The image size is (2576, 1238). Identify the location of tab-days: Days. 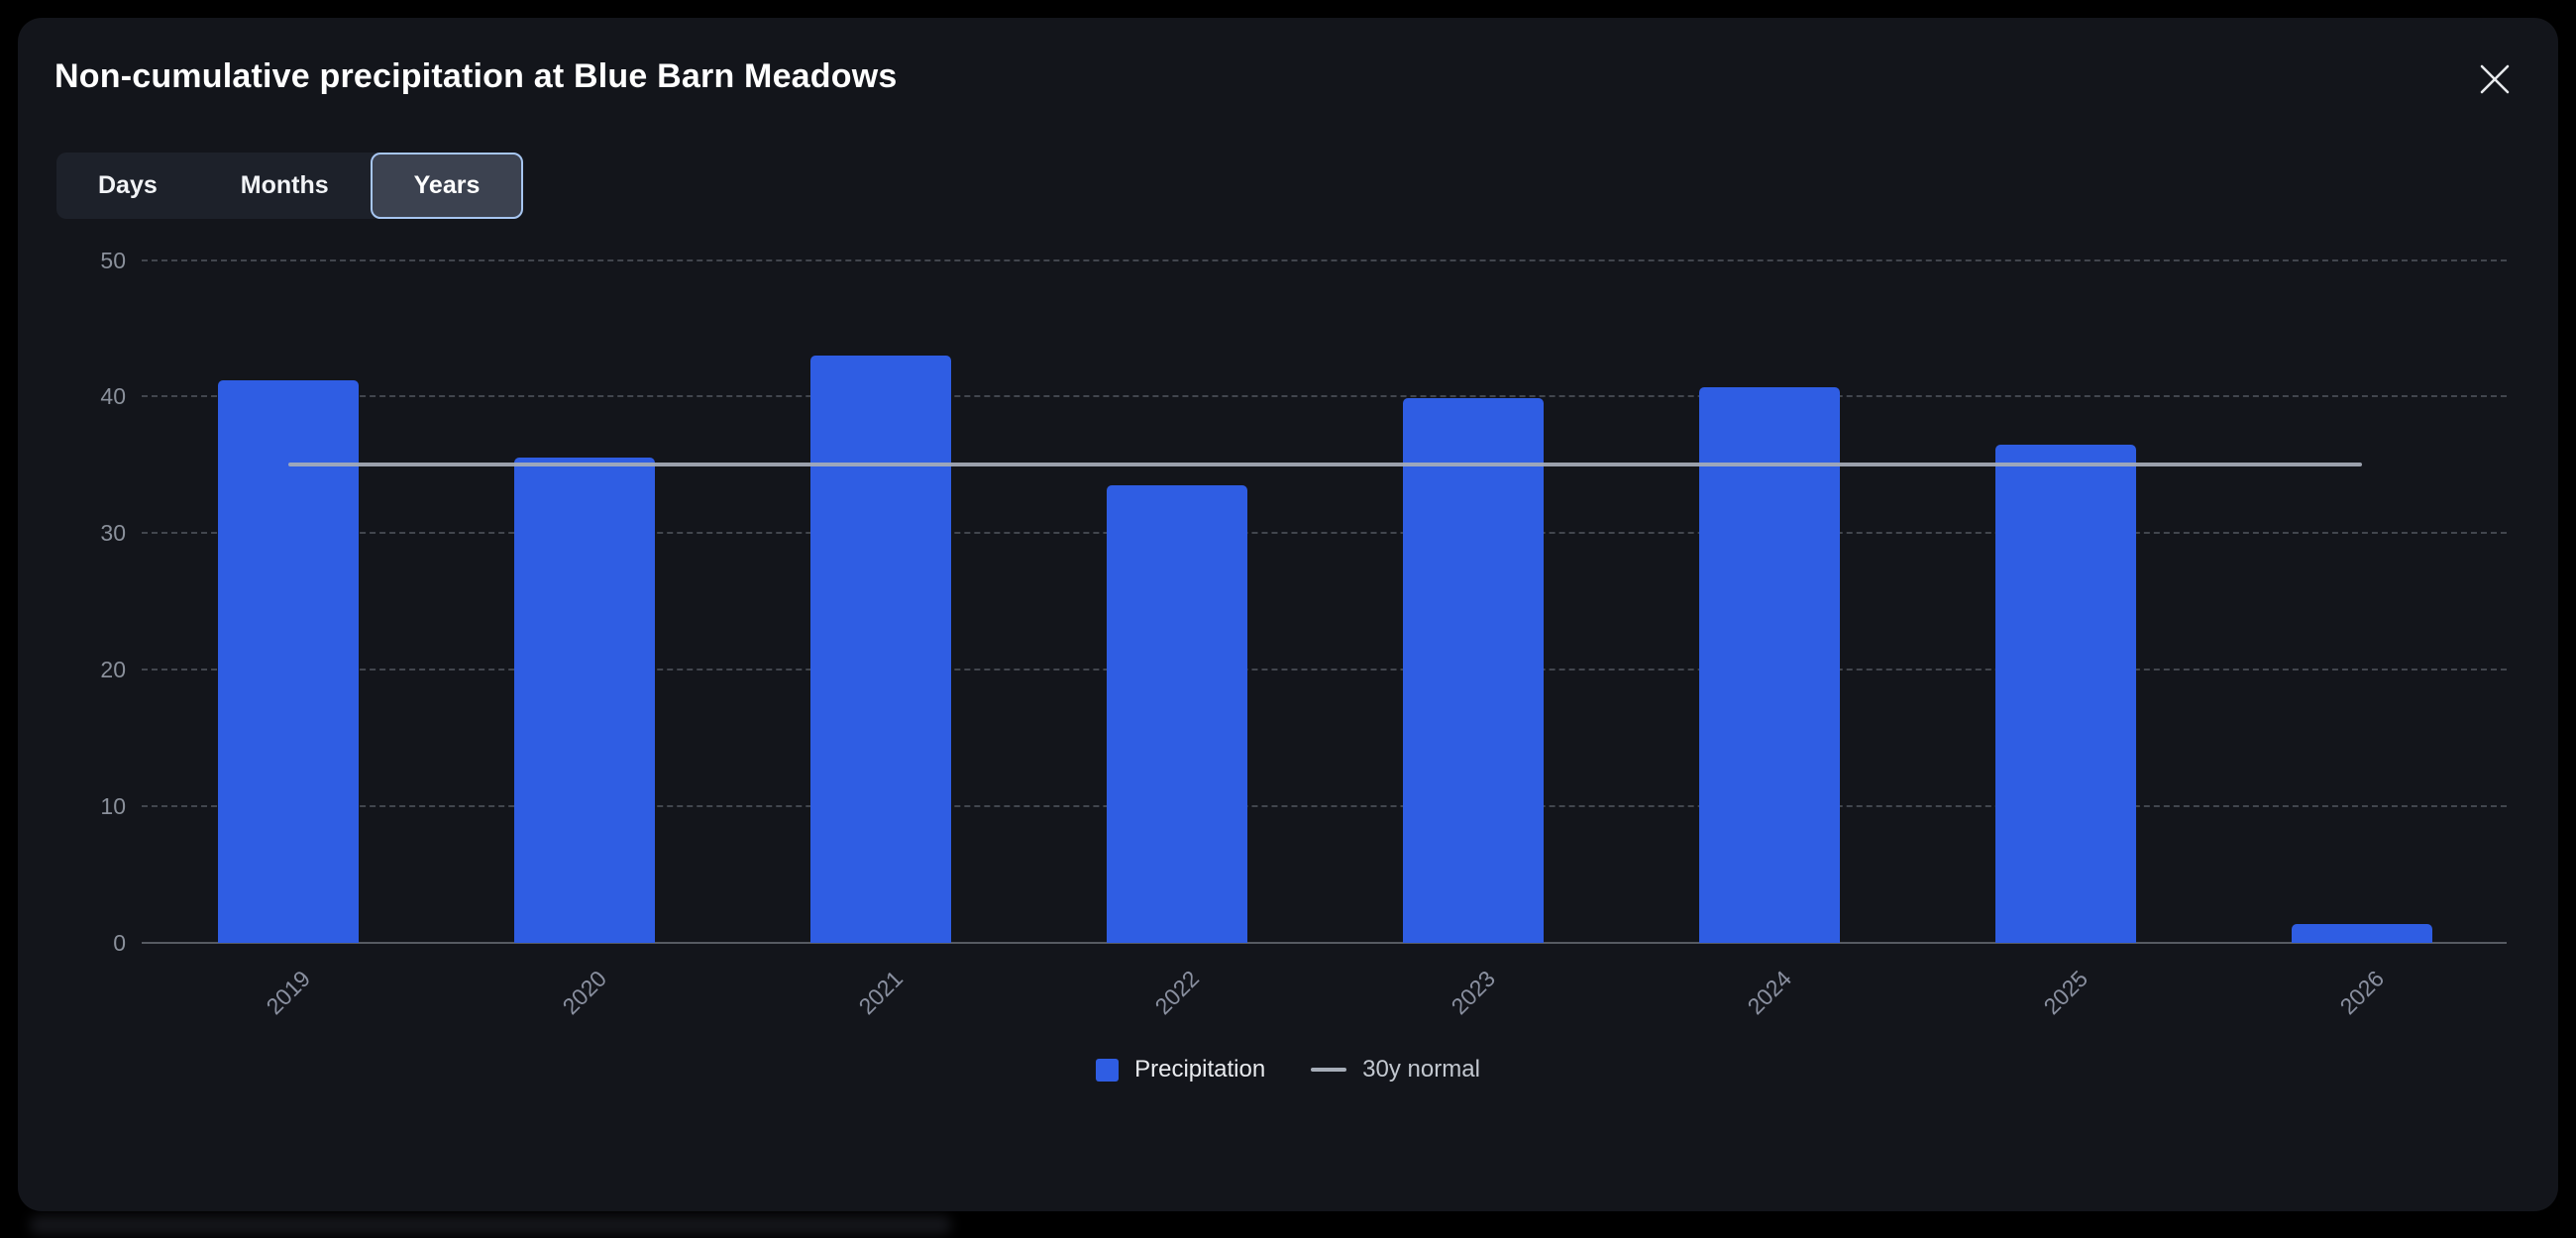
(128, 186).